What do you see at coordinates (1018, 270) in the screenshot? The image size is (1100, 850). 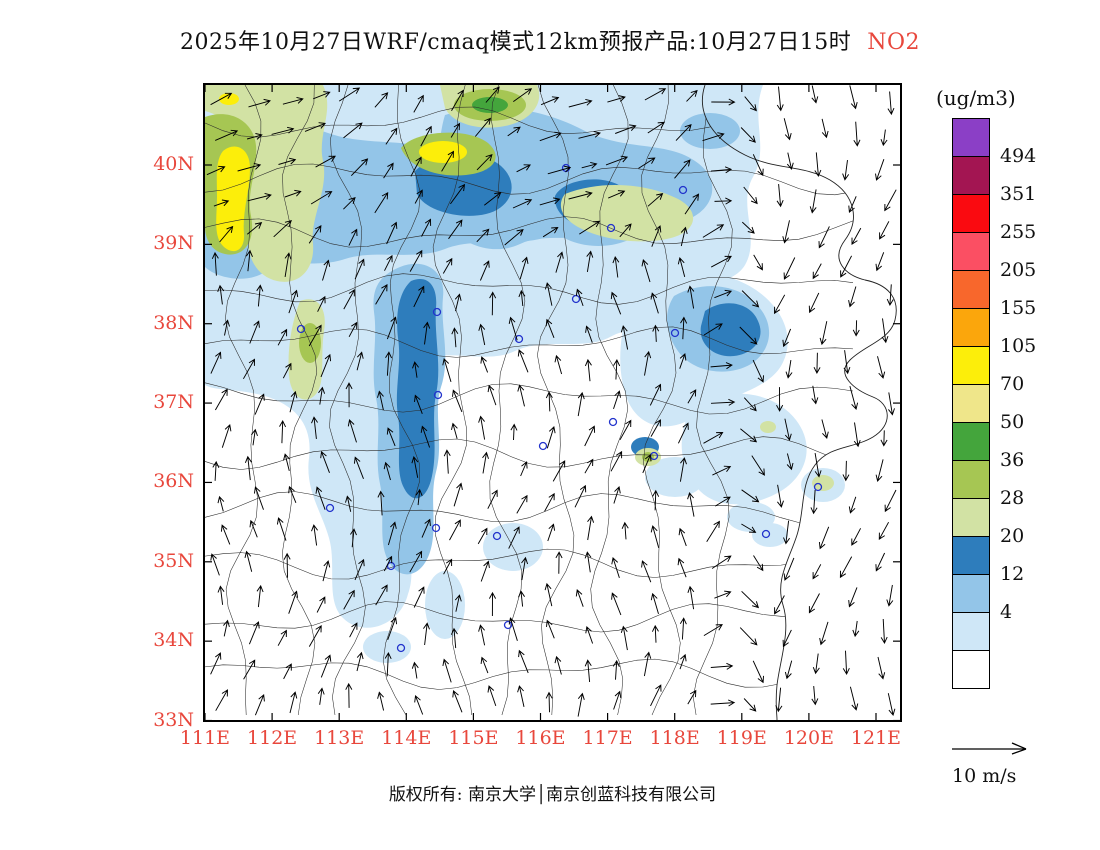 I see `colorbar-tick-label: 205` at bounding box center [1018, 270].